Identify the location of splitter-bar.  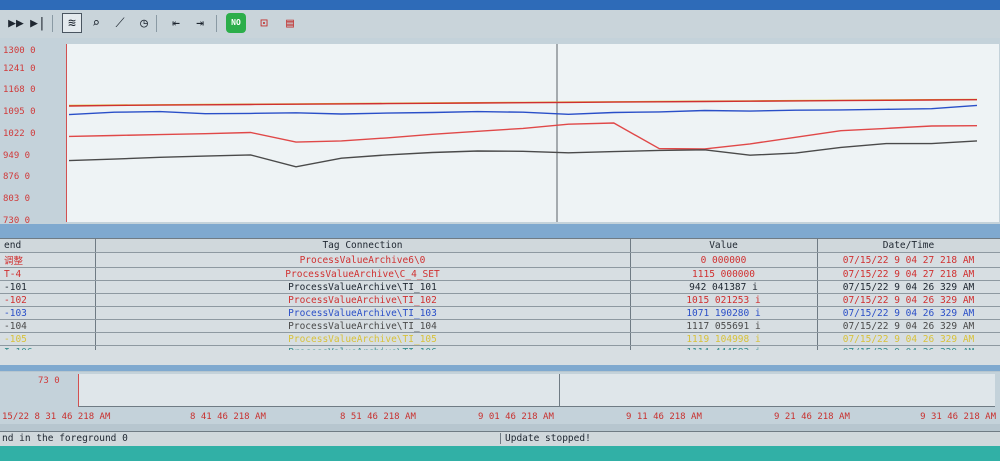
(500, 231).